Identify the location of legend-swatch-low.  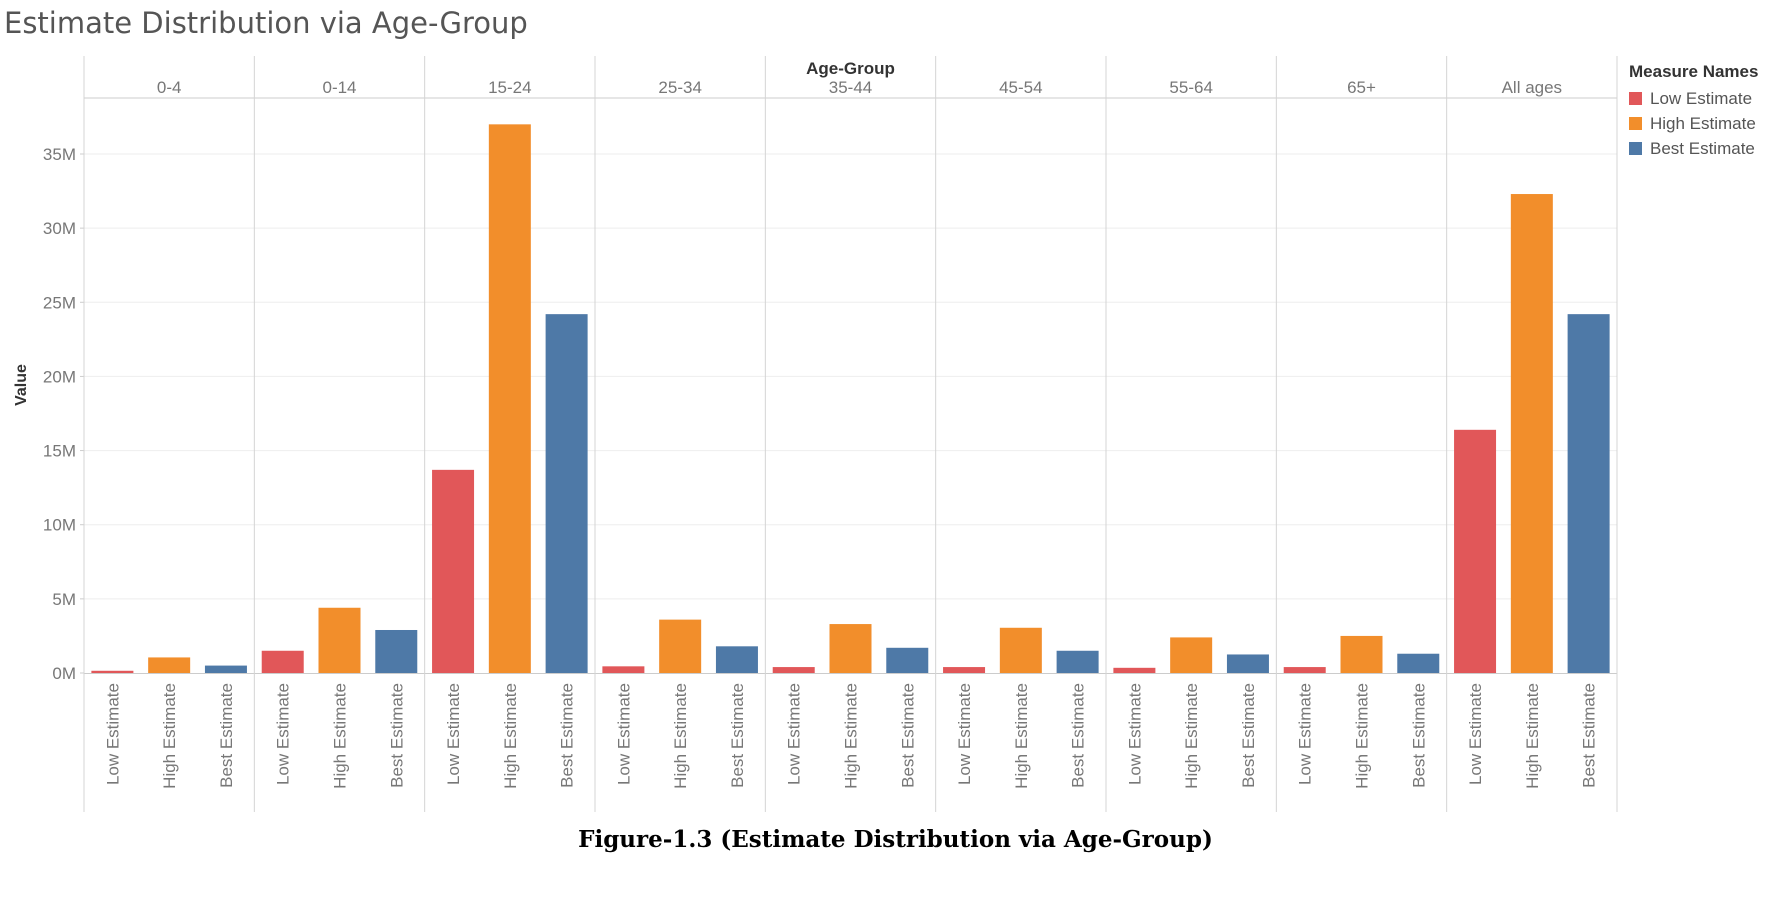
(1635, 98).